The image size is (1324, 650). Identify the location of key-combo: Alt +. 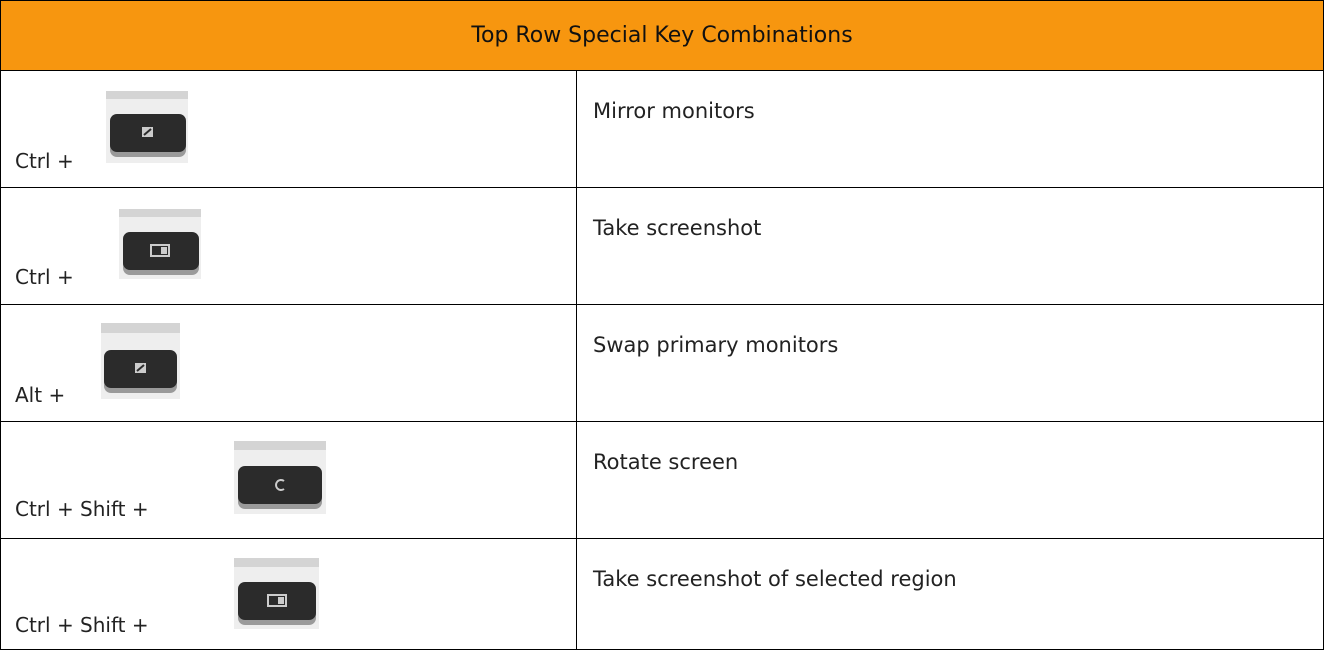
(40, 395).